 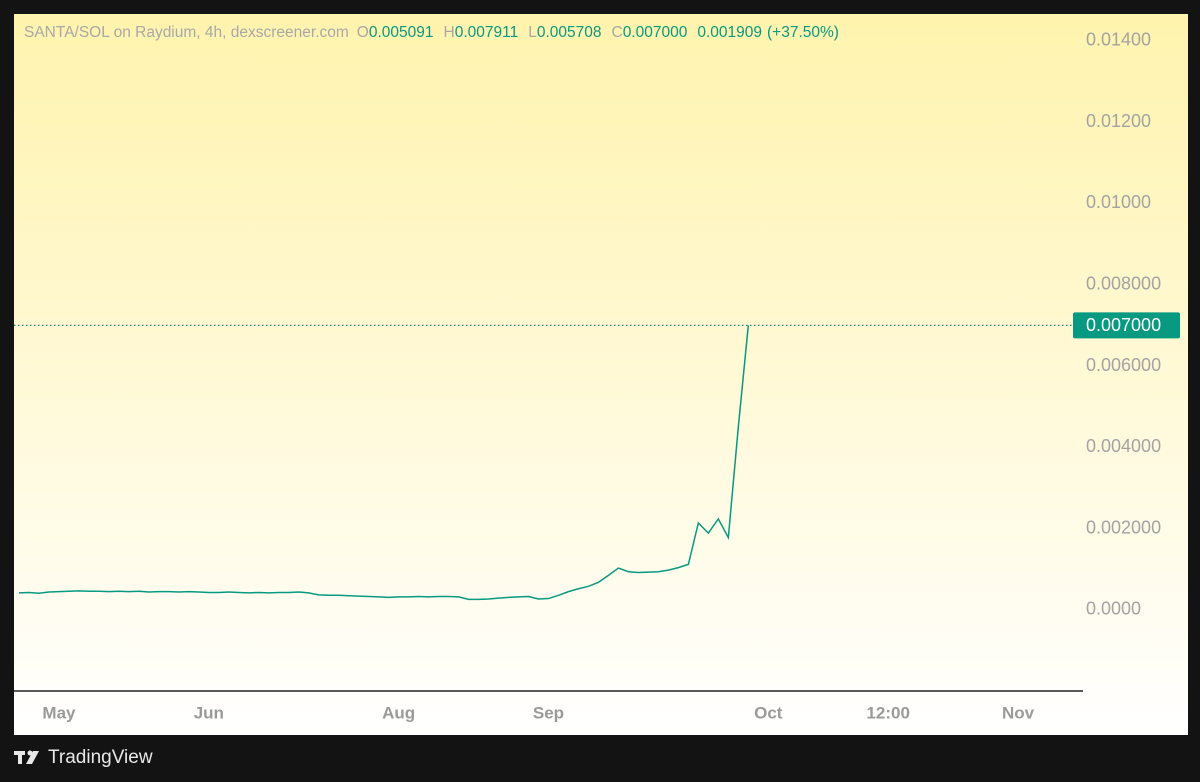 I want to click on change: 0.001909, so click(x=729, y=32).